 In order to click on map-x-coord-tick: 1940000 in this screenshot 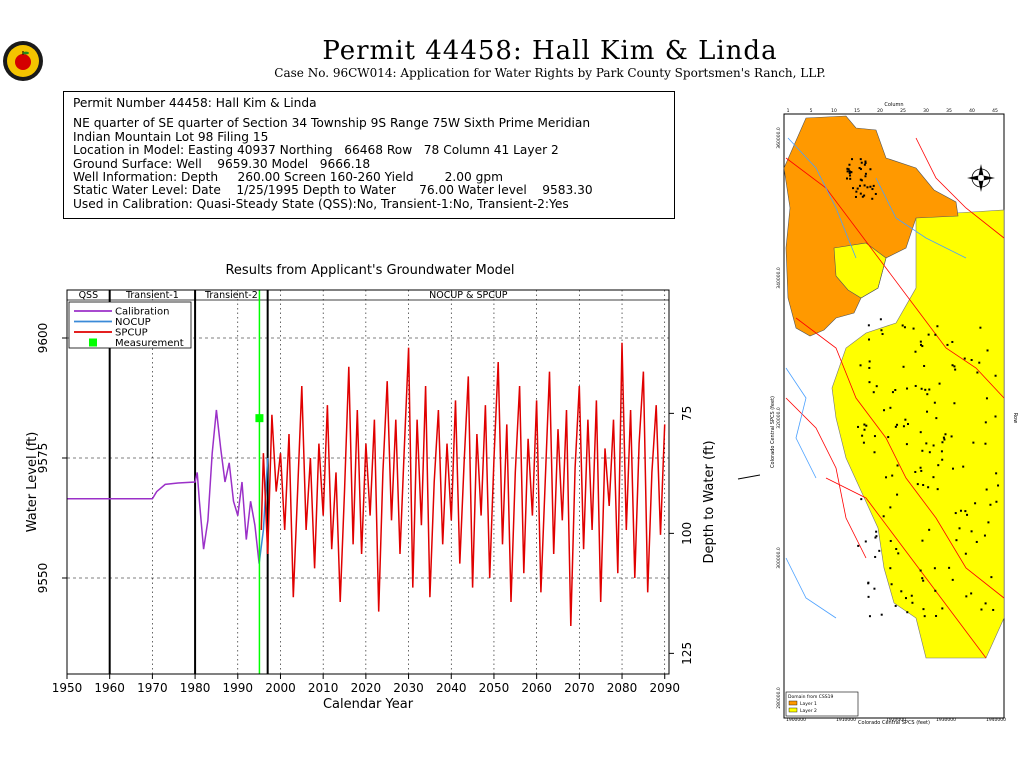, I will do `click(996, 720)`.